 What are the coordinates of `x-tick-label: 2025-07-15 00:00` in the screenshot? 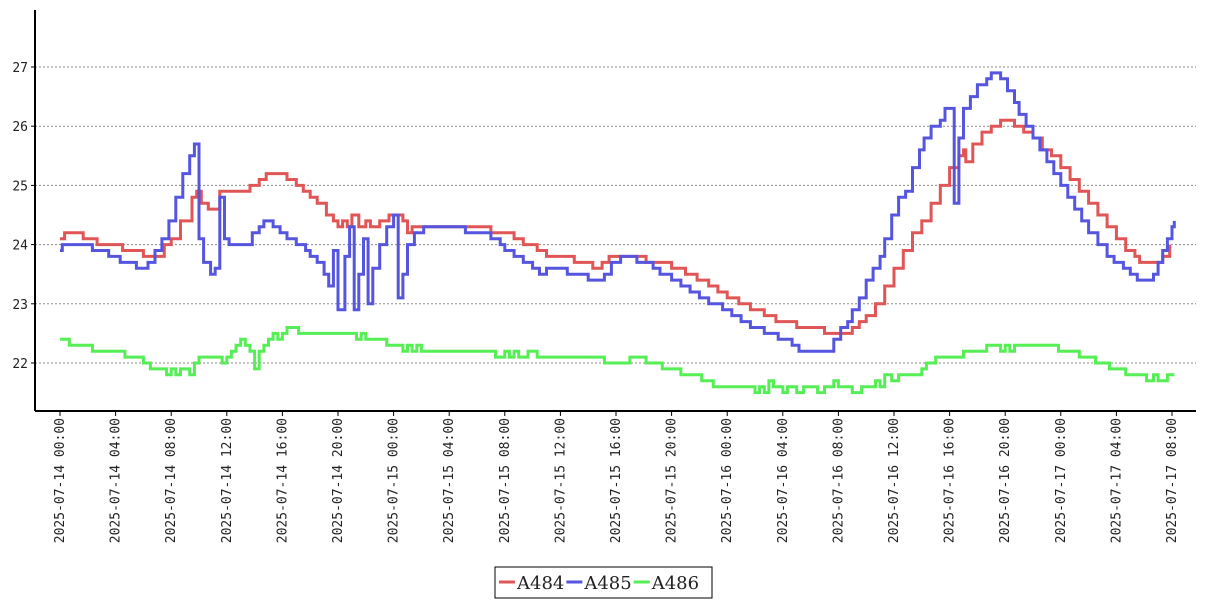 It's located at (394, 480).